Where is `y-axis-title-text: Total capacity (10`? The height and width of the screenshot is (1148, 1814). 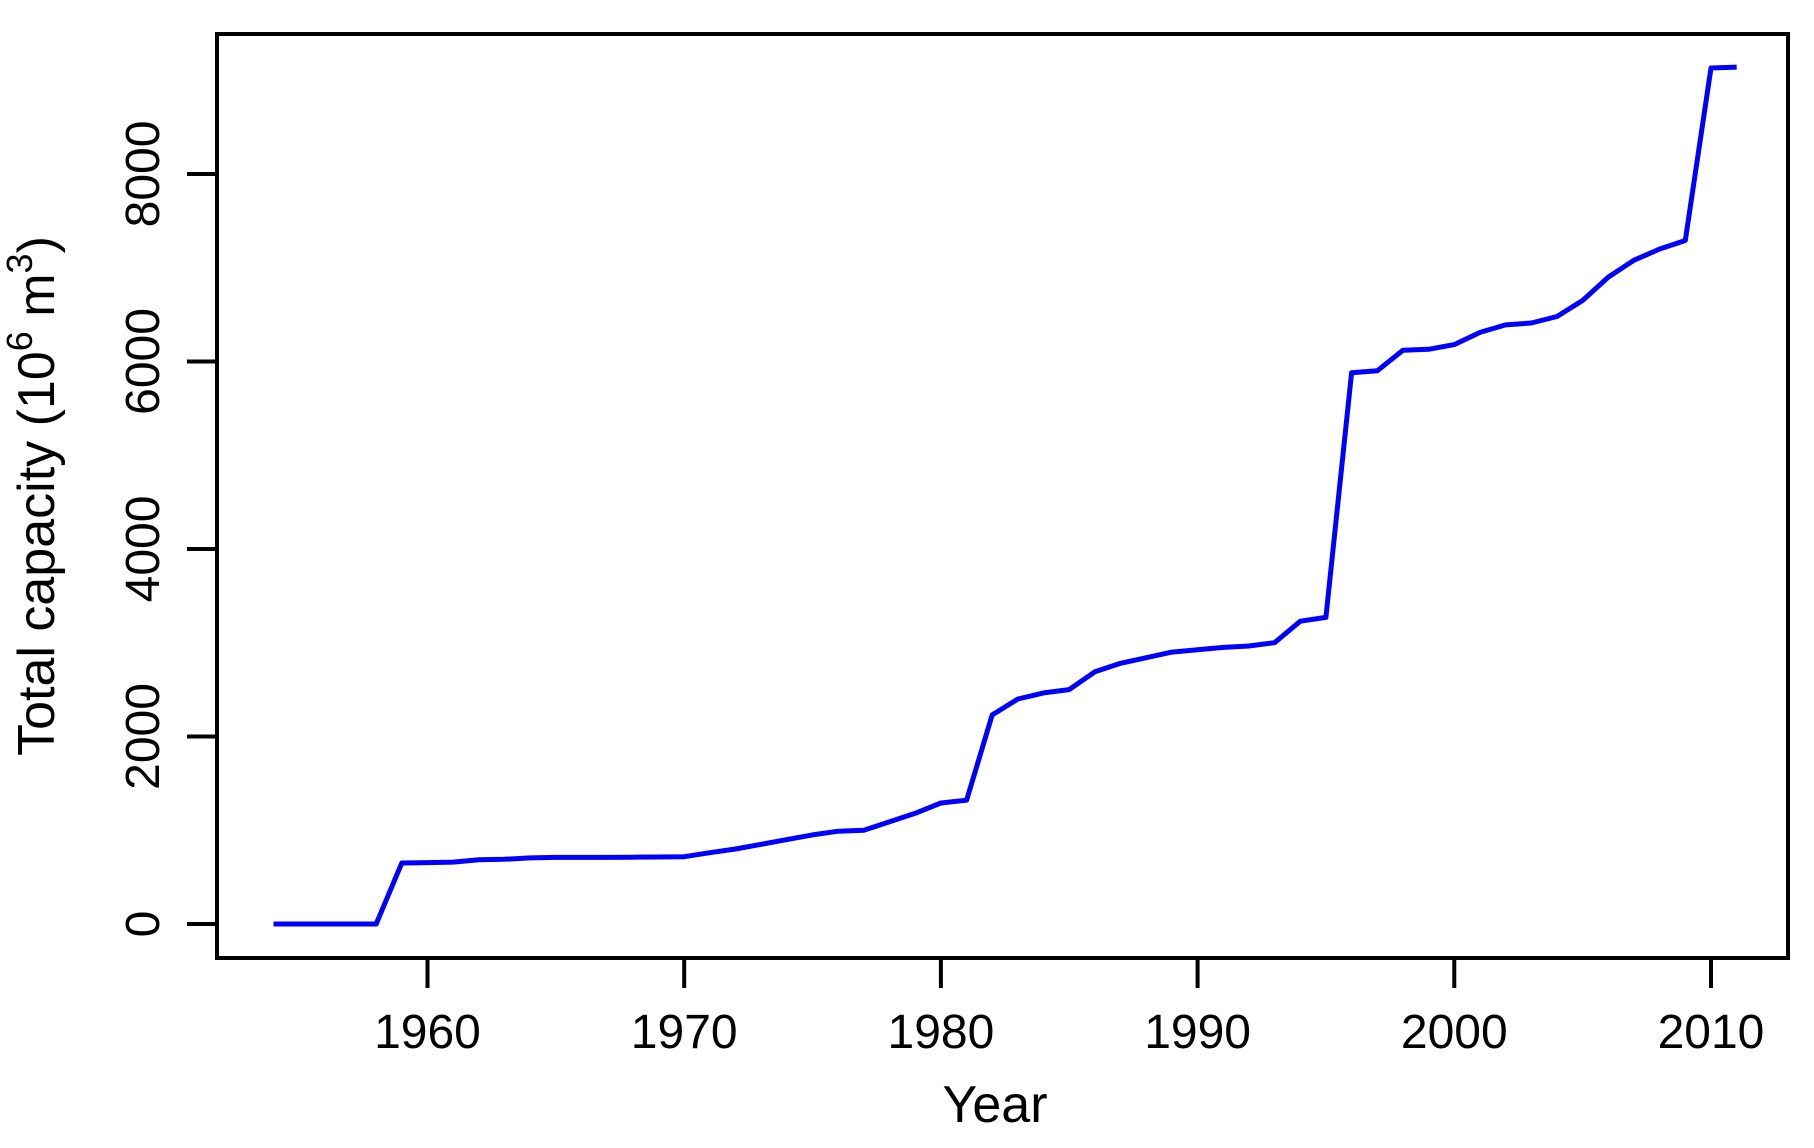 y-axis-title-text: Total capacity (10 is located at coordinates (37, 553).